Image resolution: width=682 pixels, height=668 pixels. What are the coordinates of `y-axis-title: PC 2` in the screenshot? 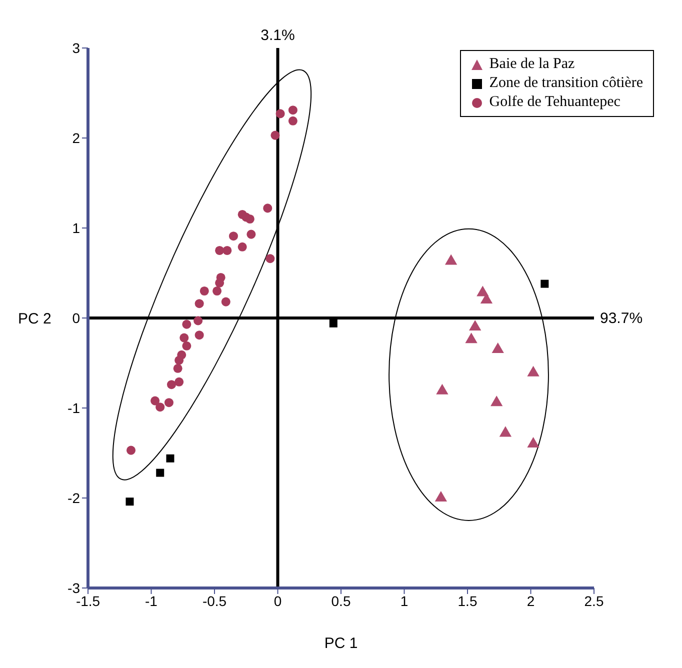 It's located at (35, 319).